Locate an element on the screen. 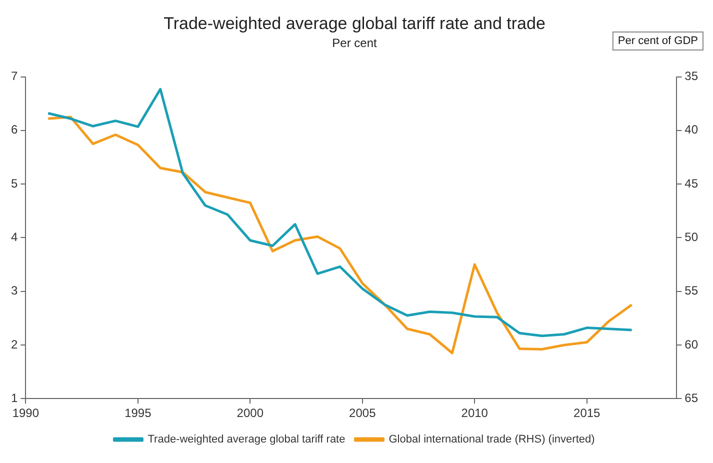  y2-tick-label: 45 is located at coordinates (691, 183).